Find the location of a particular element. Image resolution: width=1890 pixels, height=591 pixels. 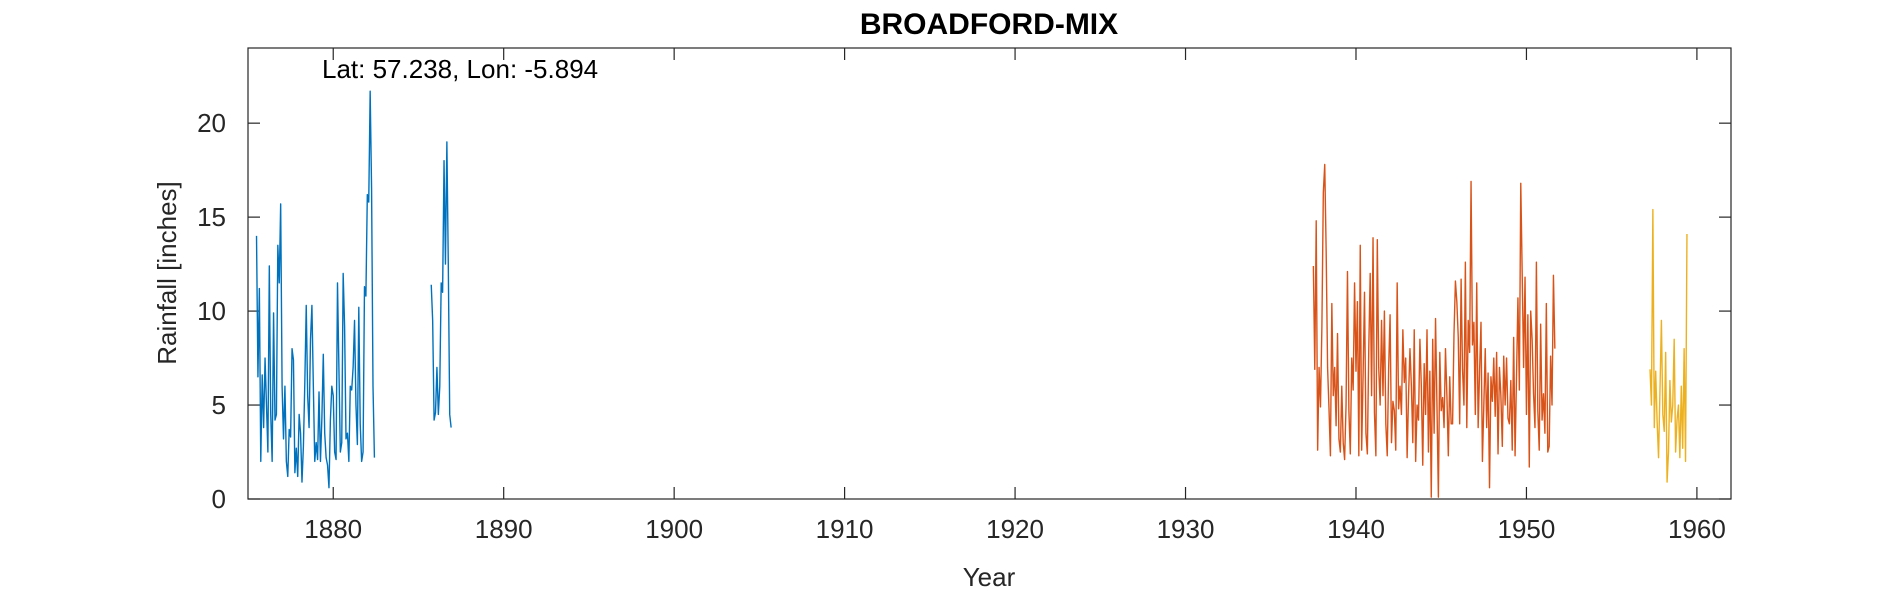

chart-title: BROADFORD-MIX is located at coordinates (989, 24).